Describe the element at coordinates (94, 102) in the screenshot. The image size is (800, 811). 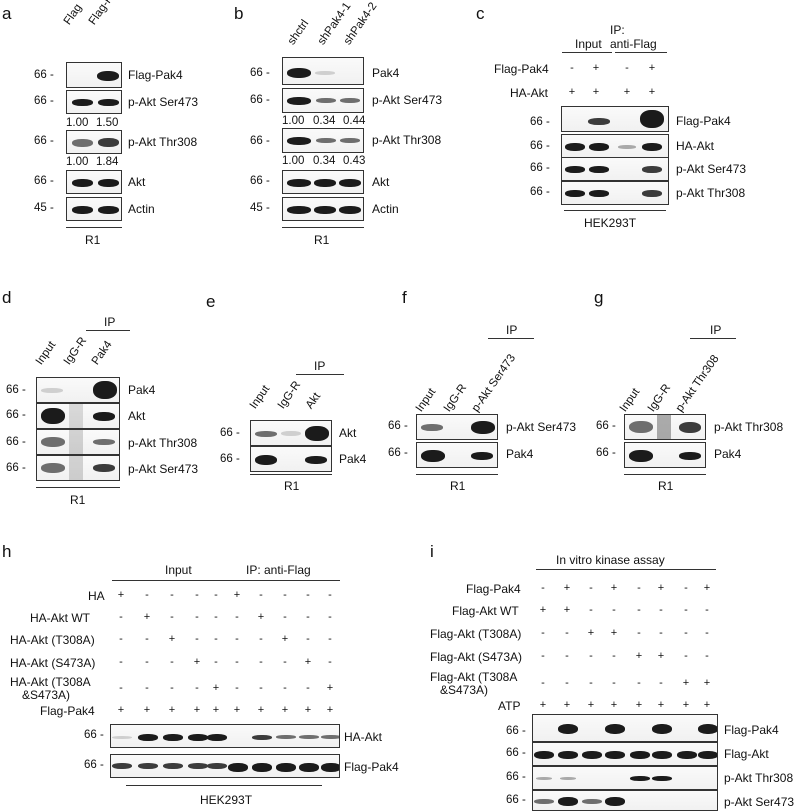
I see `blot-p-akt-ser473` at that location.